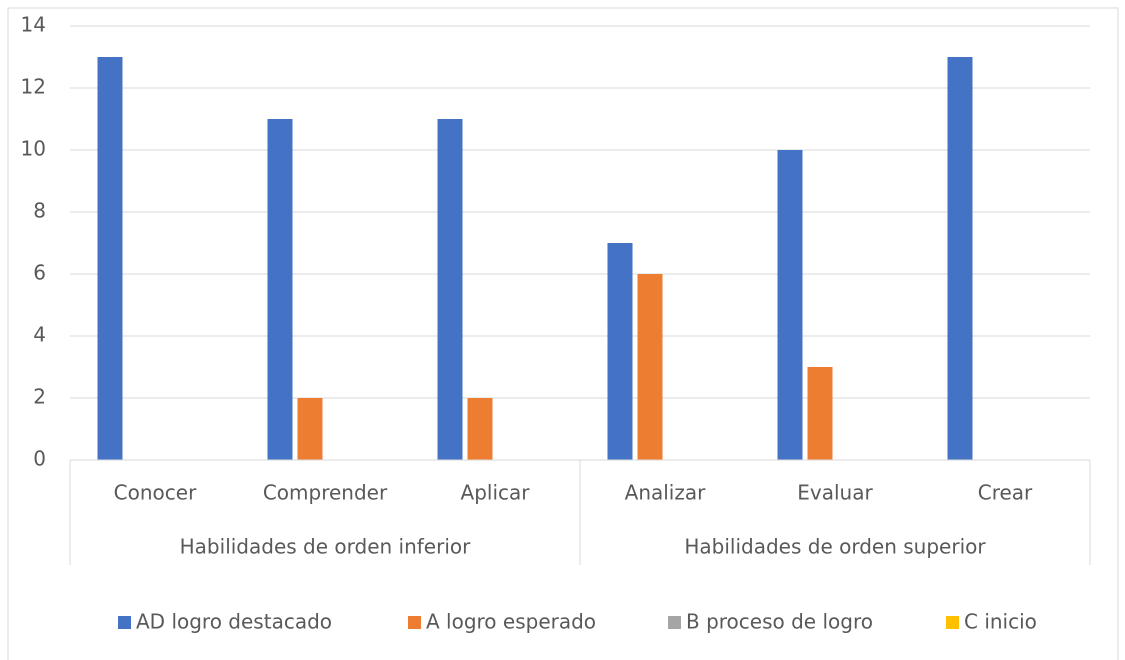  What do you see at coordinates (665, 493) in the screenshot?
I see `x-tick-label: Analizar` at bounding box center [665, 493].